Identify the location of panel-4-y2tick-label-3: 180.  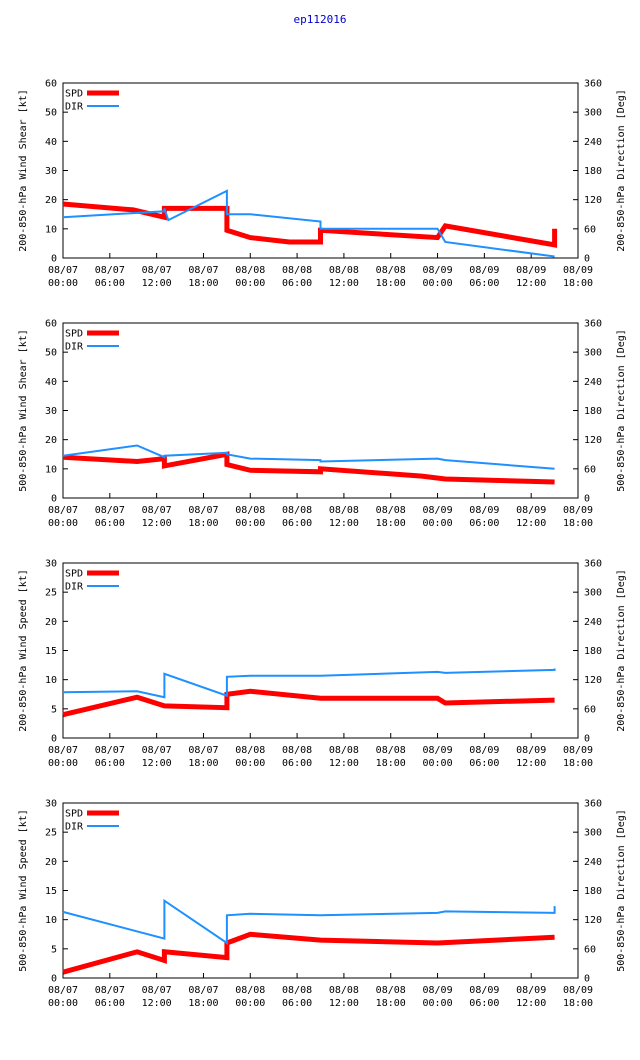
(593, 891).